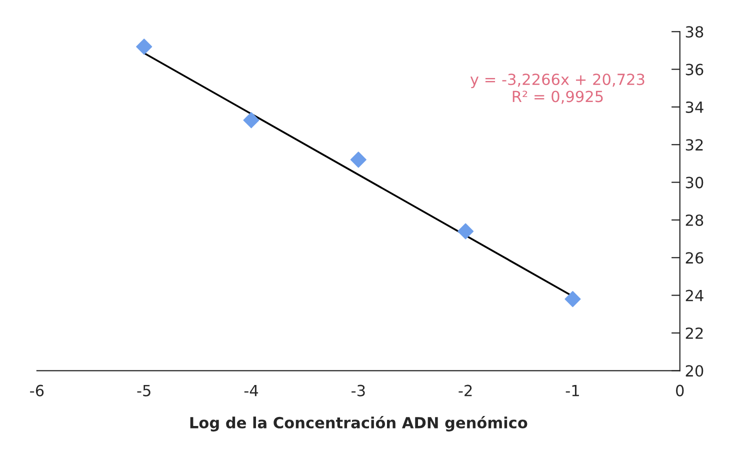 The height and width of the screenshot is (452, 739). I want to click on x-tick-label: -4, so click(251, 390).